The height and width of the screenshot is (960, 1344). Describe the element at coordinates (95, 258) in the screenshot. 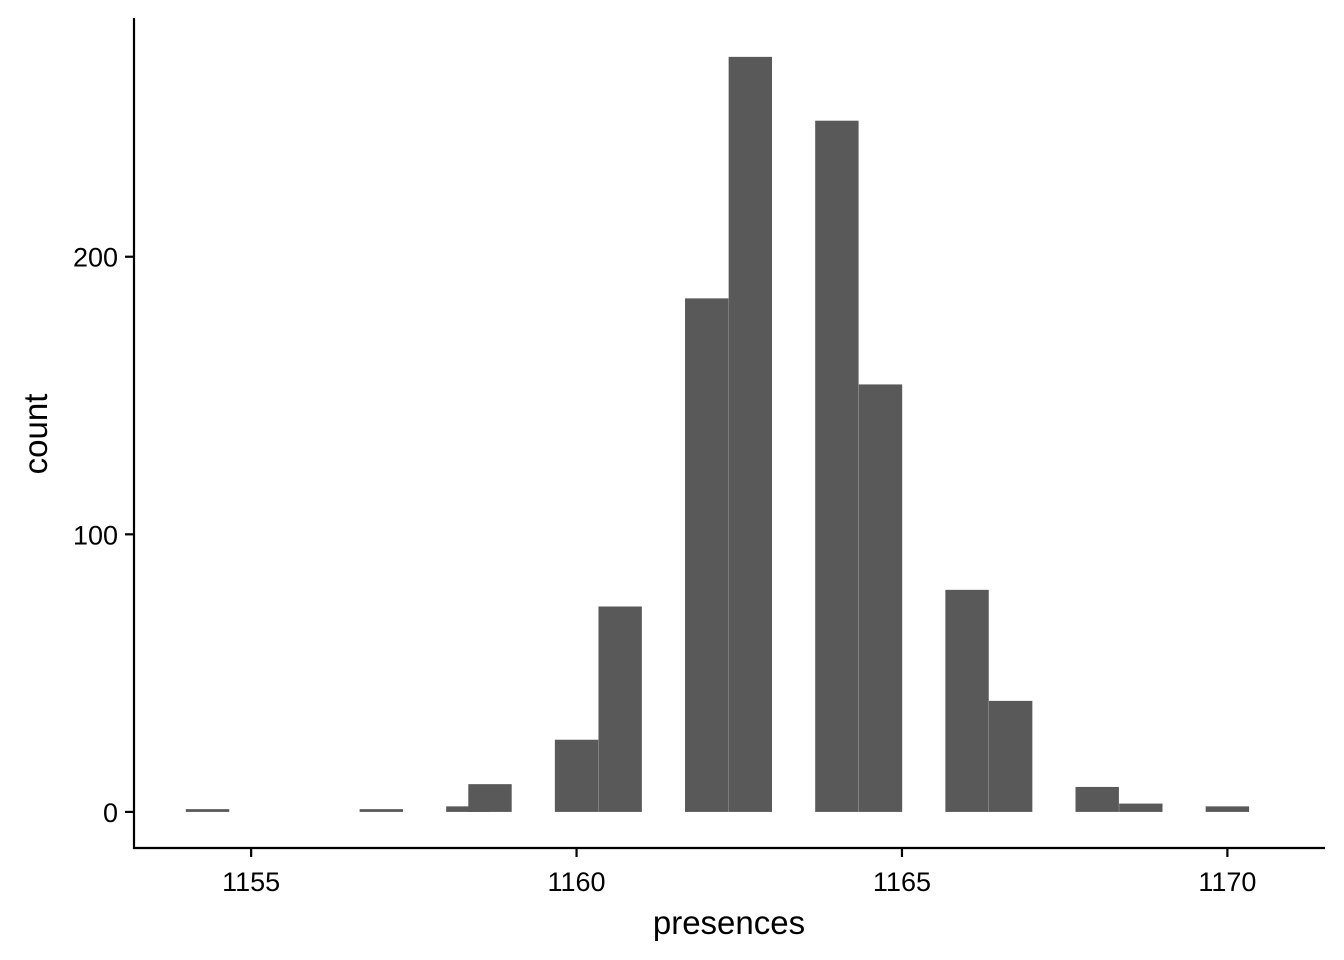

I see `y-tick-label: 200` at that location.